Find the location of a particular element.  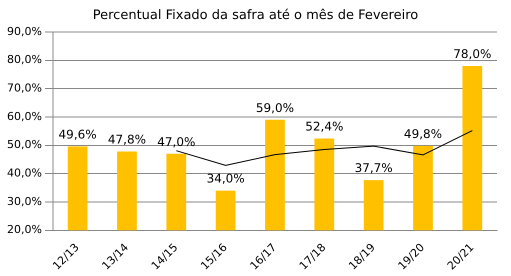

y-tick-label: 60,0% is located at coordinates (24, 116).